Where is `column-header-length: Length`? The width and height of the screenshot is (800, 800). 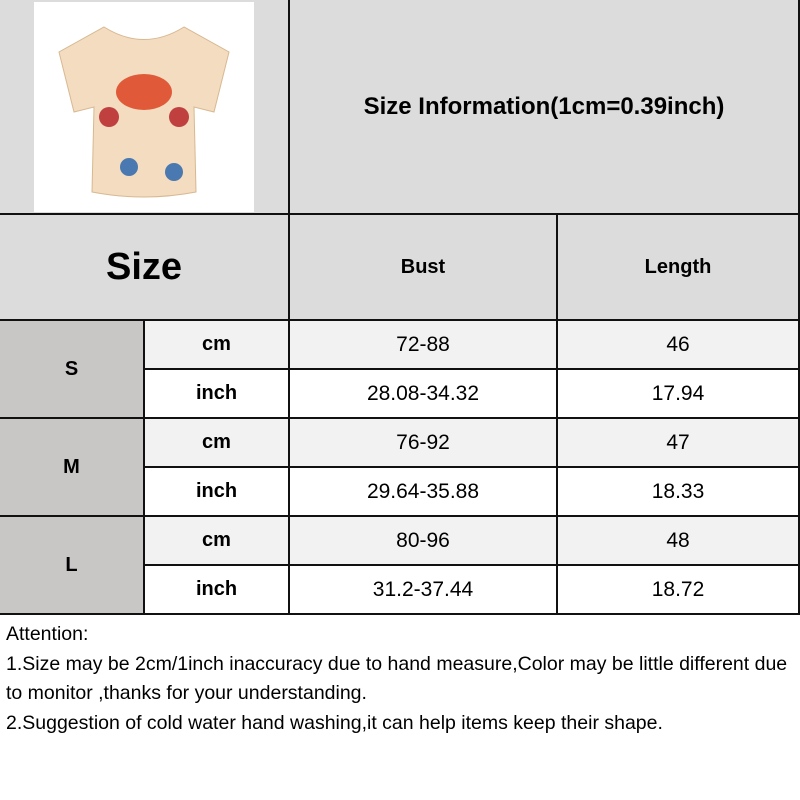 column-header-length: Length is located at coordinates (679, 268).